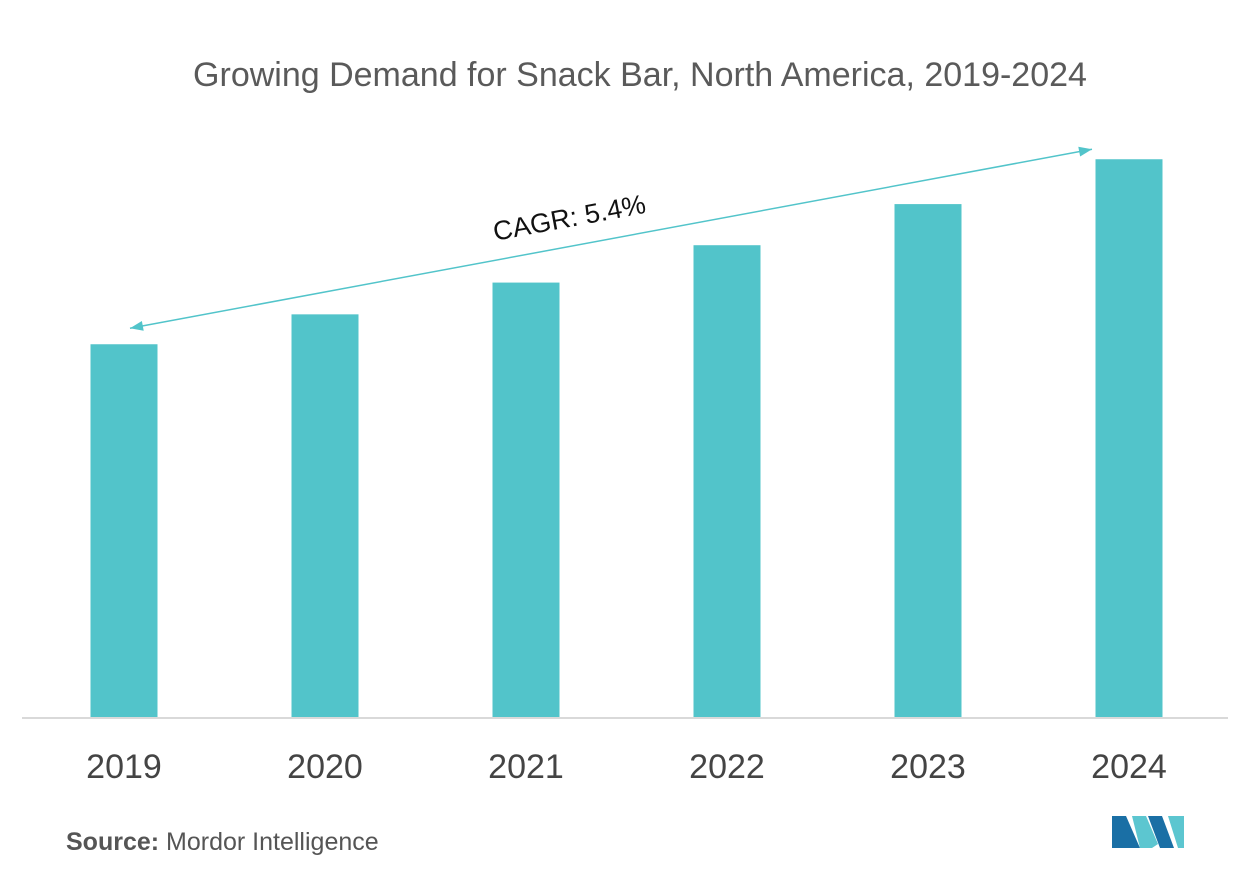 This screenshot has width=1252, height=880. I want to click on source-text: Mordor Intelligence, so click(272, 842).